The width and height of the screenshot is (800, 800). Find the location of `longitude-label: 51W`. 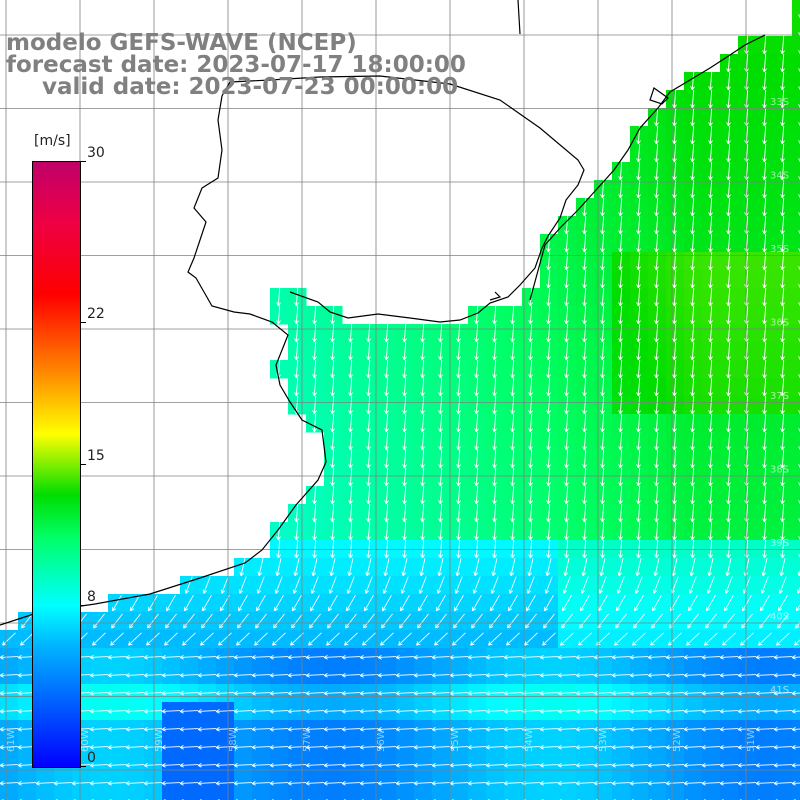

longitude-label: 51W is located at coordinates (751, 740).